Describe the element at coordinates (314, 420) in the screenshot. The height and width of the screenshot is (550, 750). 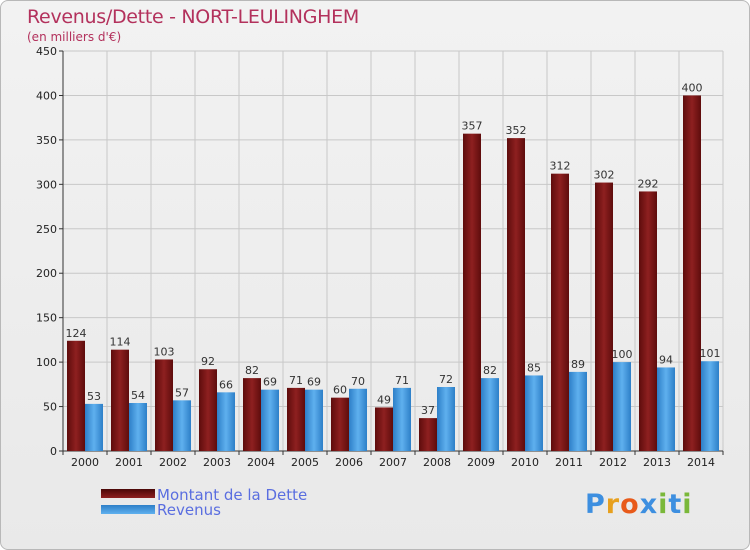
I see `bar-revenus-2005` at that location.